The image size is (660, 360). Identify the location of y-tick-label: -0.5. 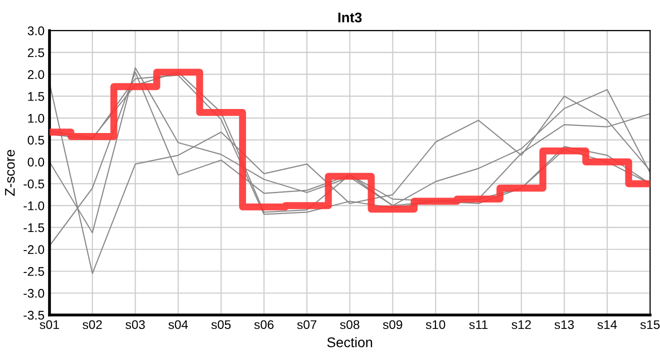
(34, 184).